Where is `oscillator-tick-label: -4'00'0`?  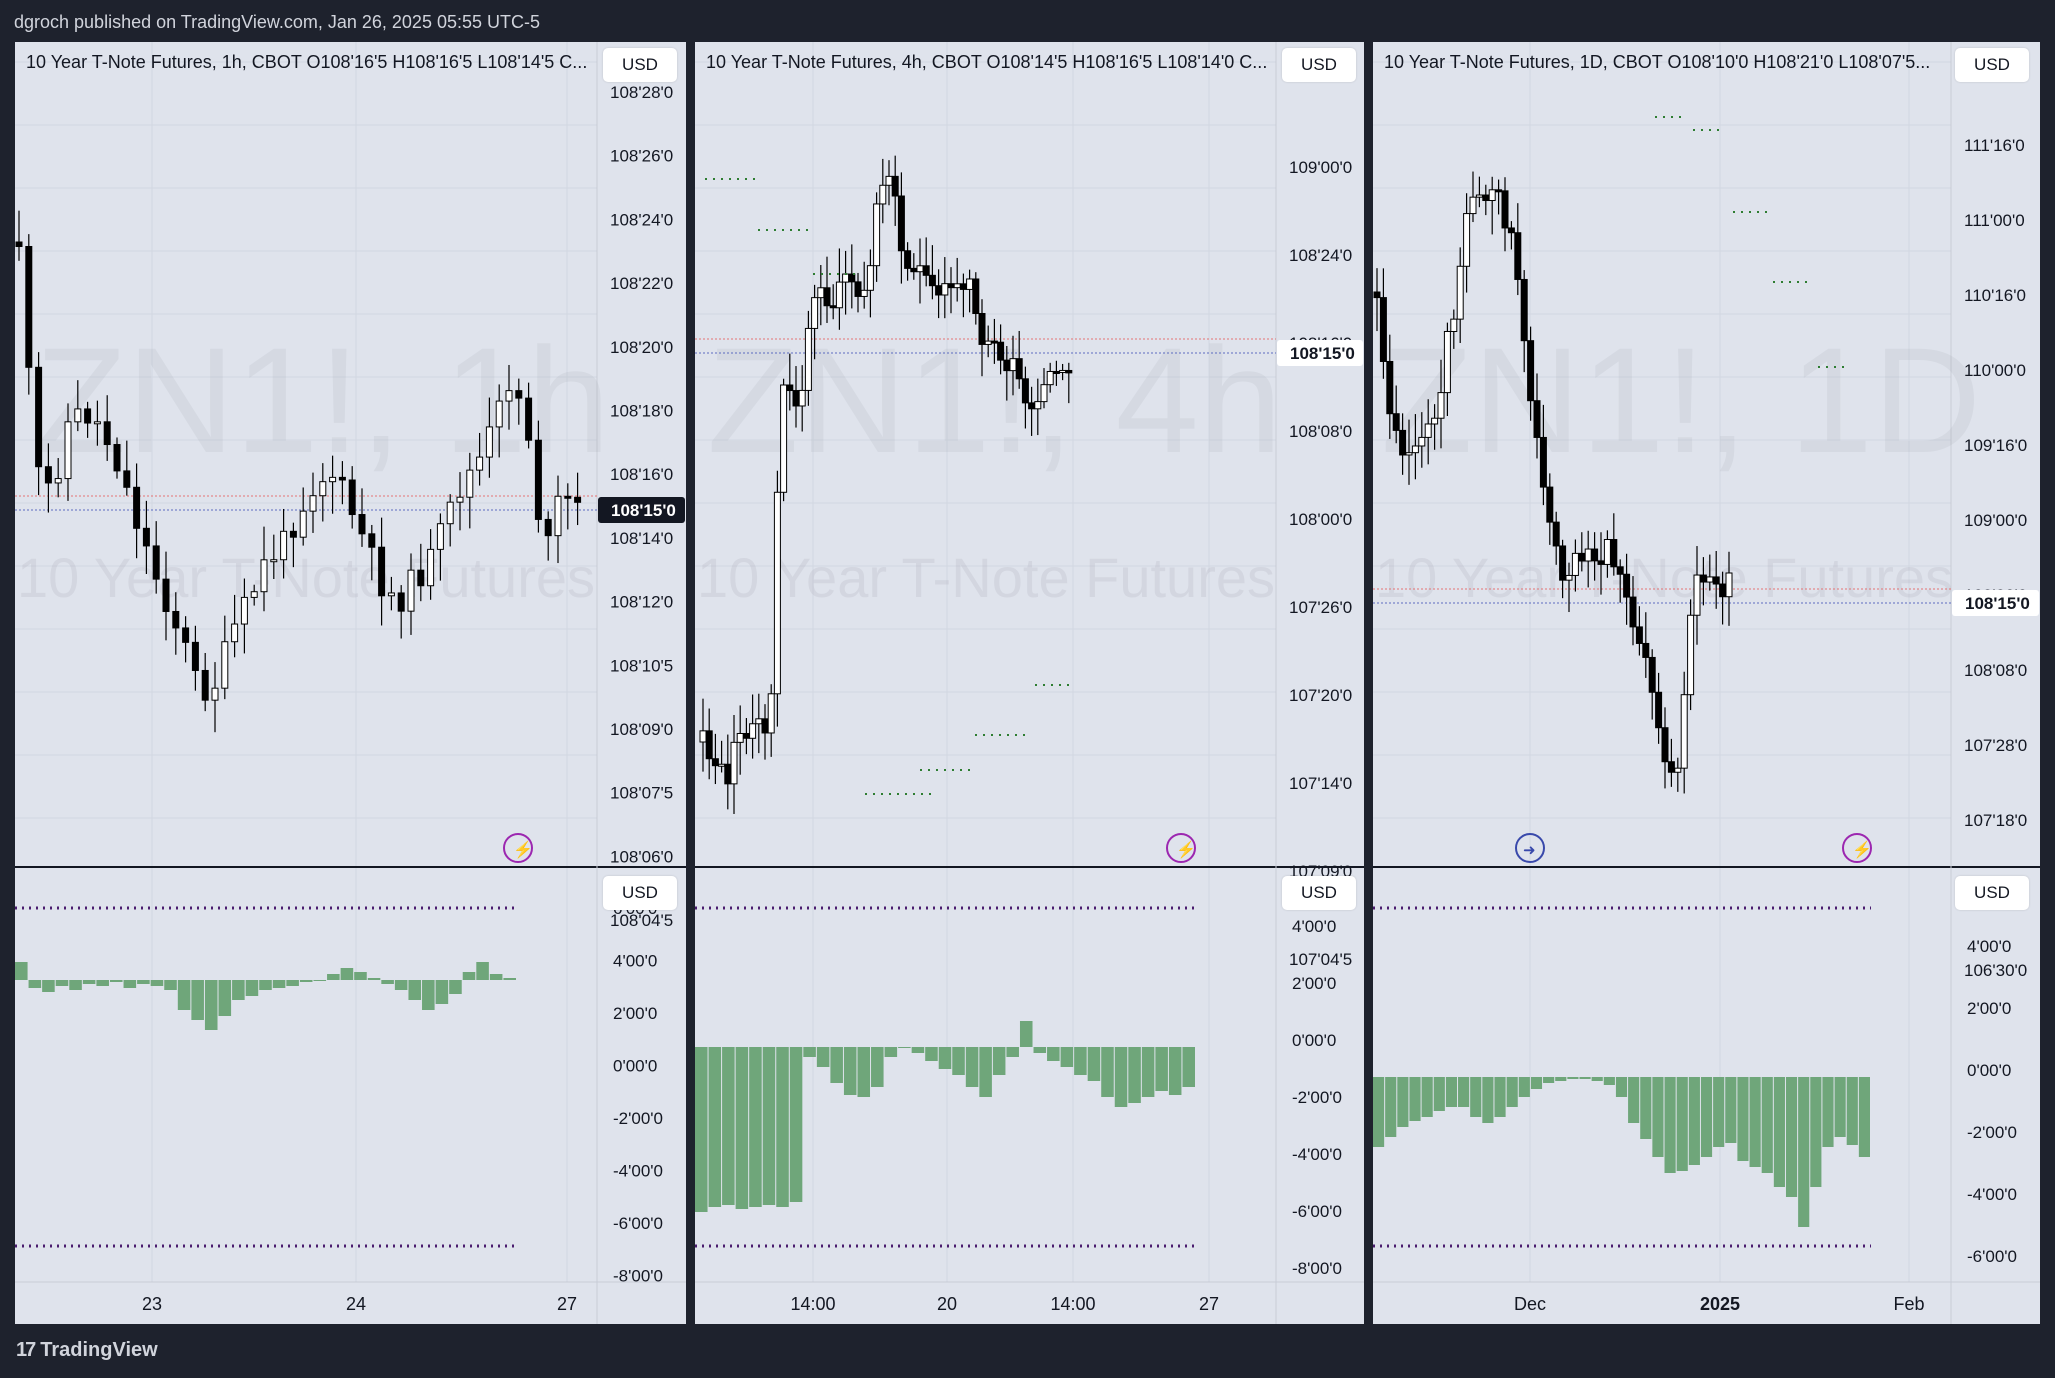 oscillator-tick-label: -4'00'0 is located at coordinates (1992, 1194).